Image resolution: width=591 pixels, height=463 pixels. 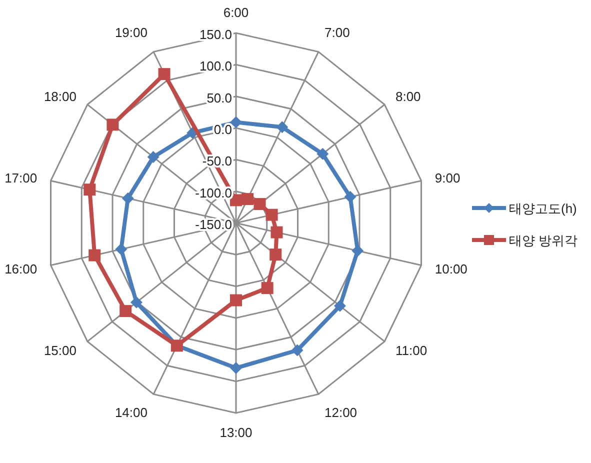 I want to click on spoke-label: 9:00, so click(x=447, y=178).